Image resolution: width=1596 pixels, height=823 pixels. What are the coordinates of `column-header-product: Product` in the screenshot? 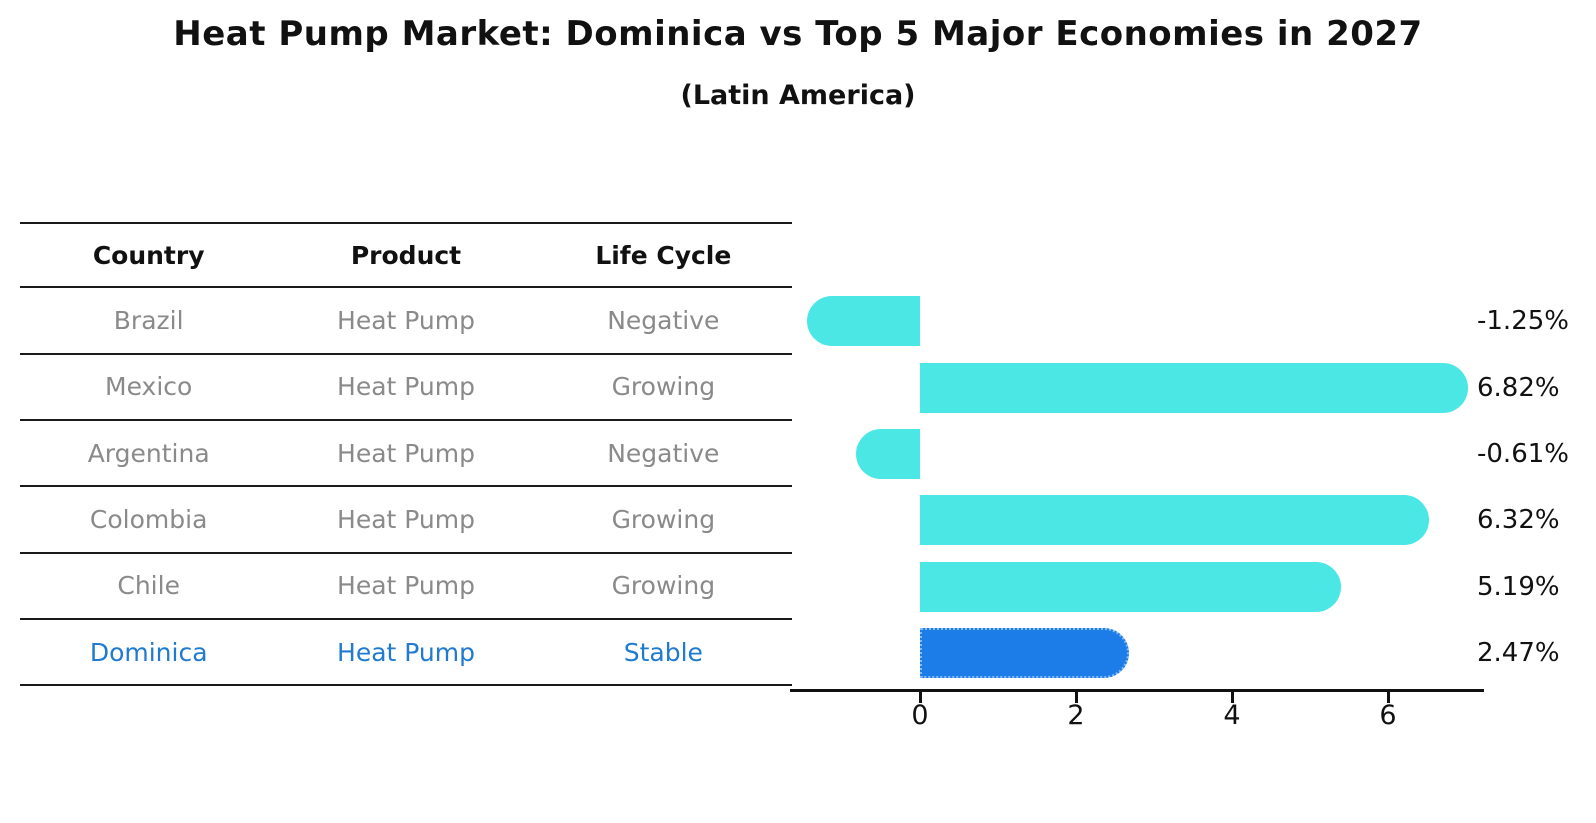 It's located at (406, 255).